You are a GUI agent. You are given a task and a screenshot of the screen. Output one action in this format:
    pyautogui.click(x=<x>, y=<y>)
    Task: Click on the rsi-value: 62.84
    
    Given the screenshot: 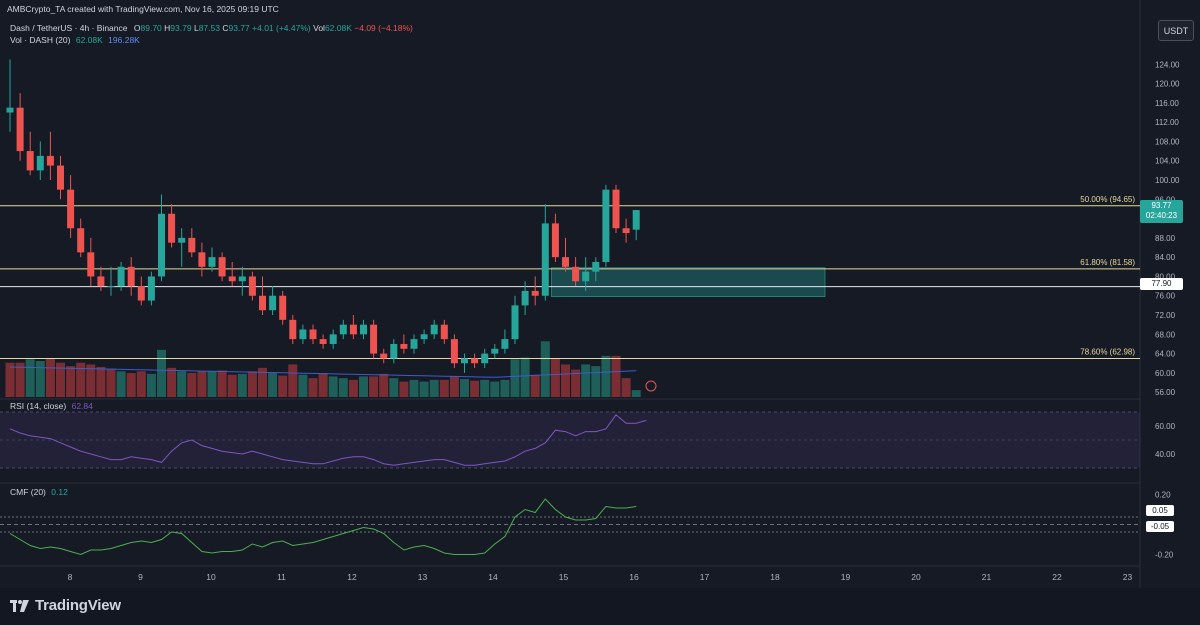 What is the action you would take?
    pyautogui.click(x=82, y=406)
    